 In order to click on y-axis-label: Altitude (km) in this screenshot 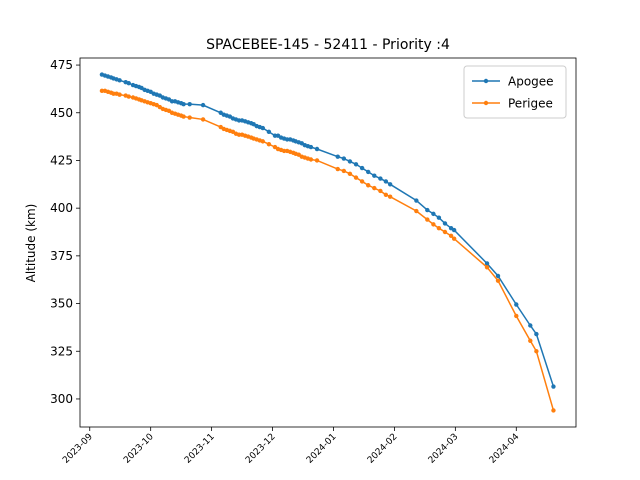, I will do `click(31, 243)`.